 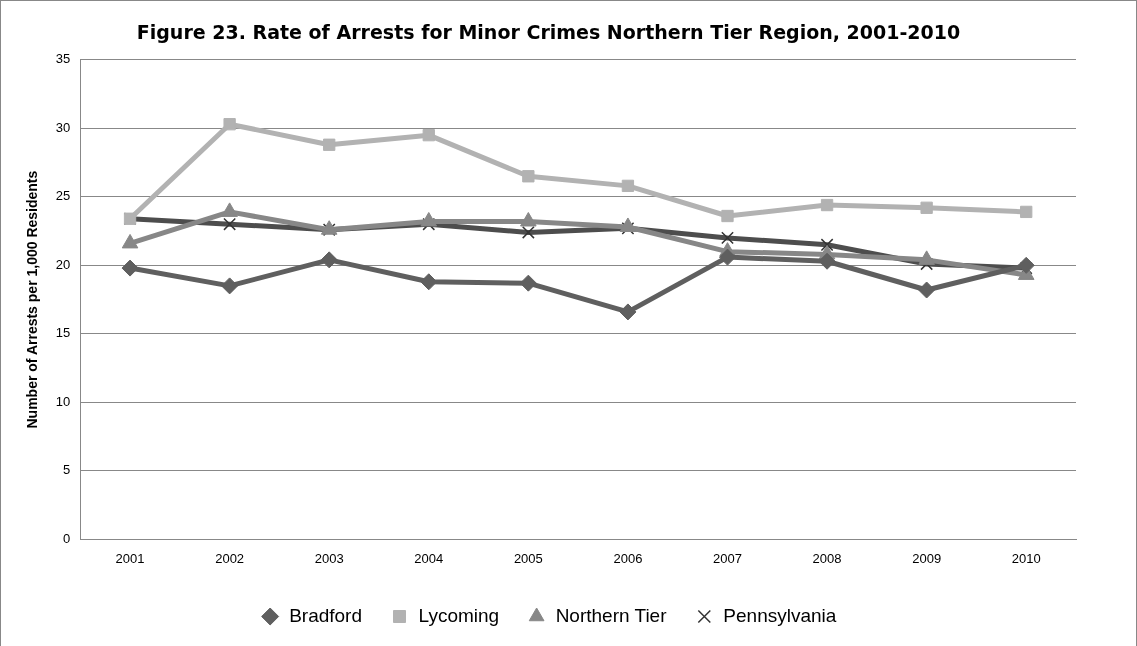 What do you see at coordinates (611, 615) in the screenshot?
I see `legend-label: Northern Tier` at bounding box center [611, 615].